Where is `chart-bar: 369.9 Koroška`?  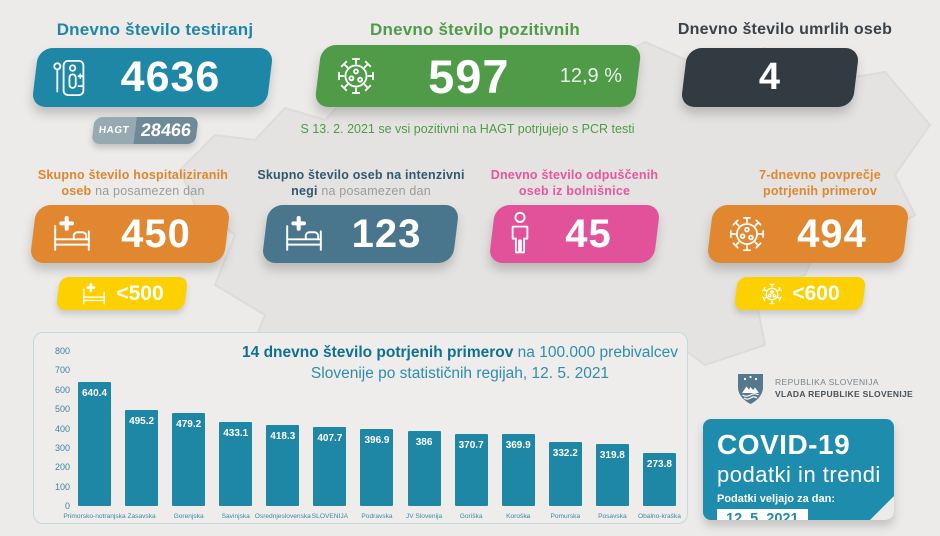
chart-bar: 369.9 Koroška is located at coordinates (518, 477).